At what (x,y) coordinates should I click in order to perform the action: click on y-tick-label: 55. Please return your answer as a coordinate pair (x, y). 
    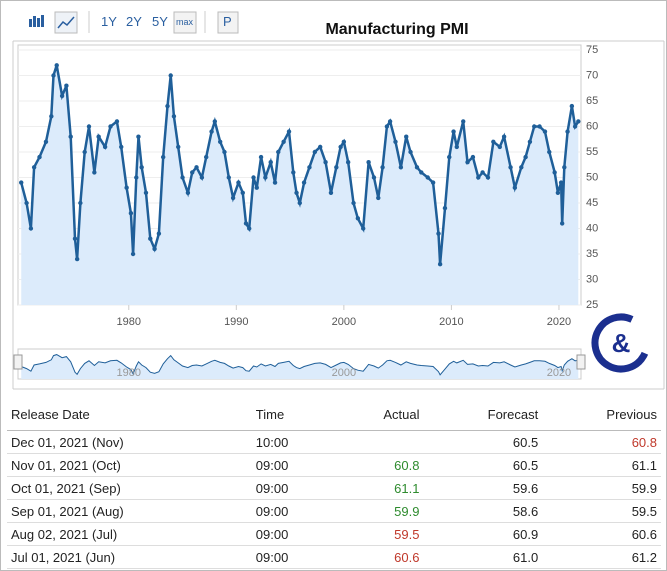
    Looking at the image, I should click on (592, 152).